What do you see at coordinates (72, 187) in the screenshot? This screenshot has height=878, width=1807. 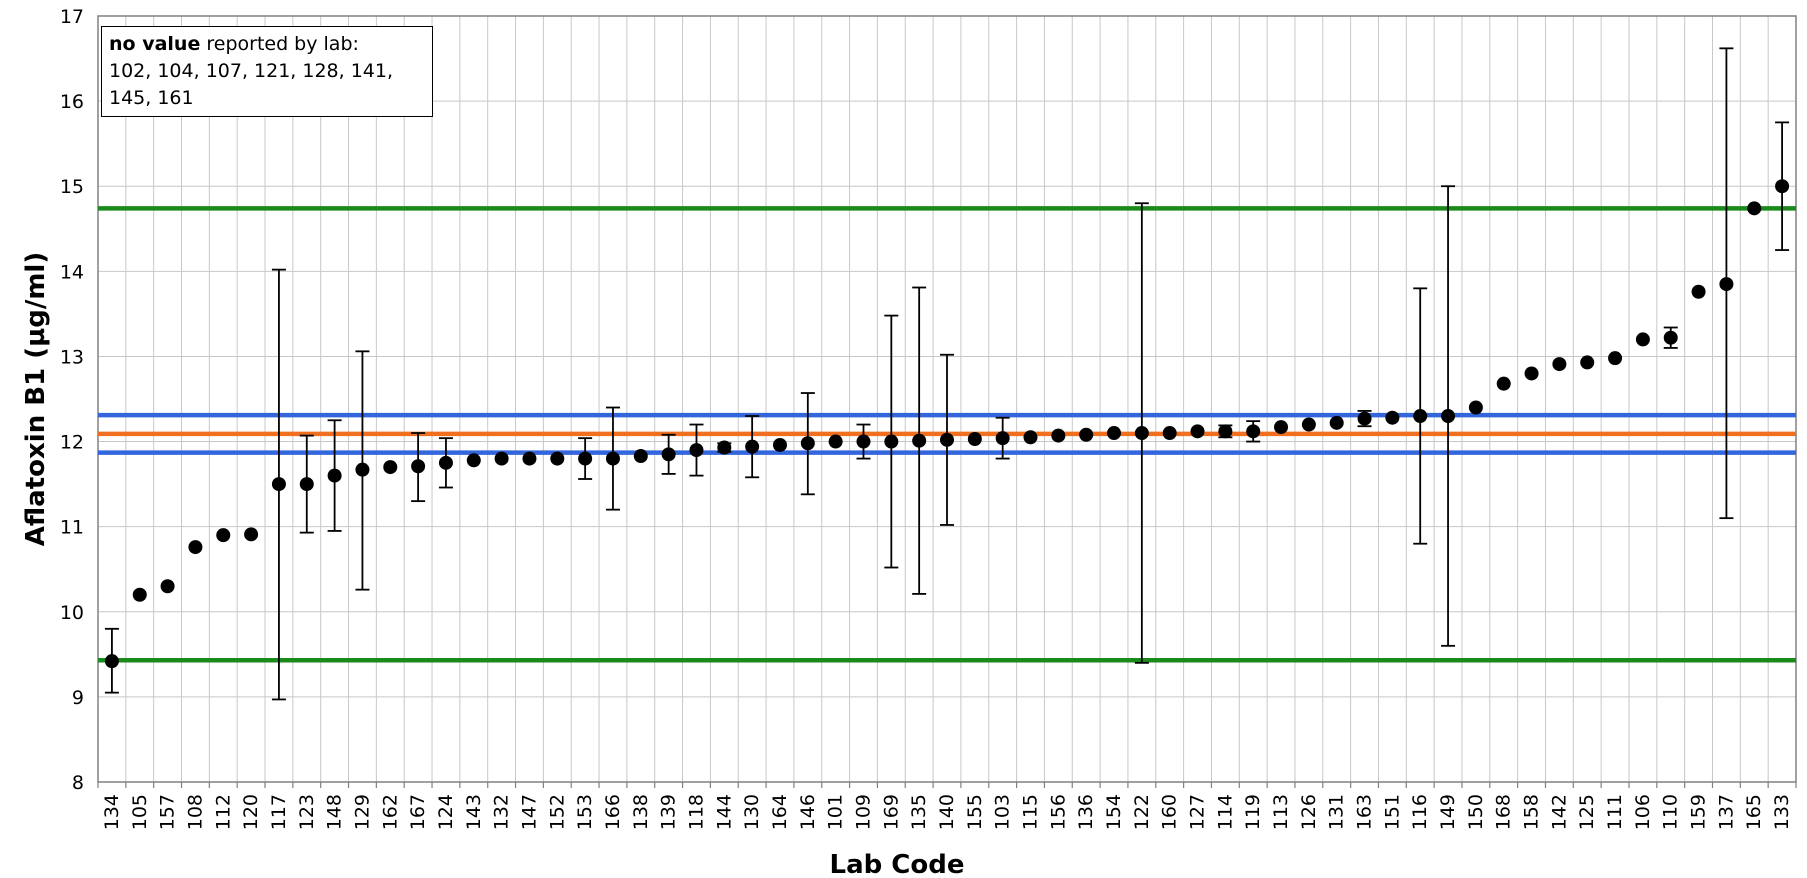 I see `y-tick-label: 15` at bounding box center [72, 187].